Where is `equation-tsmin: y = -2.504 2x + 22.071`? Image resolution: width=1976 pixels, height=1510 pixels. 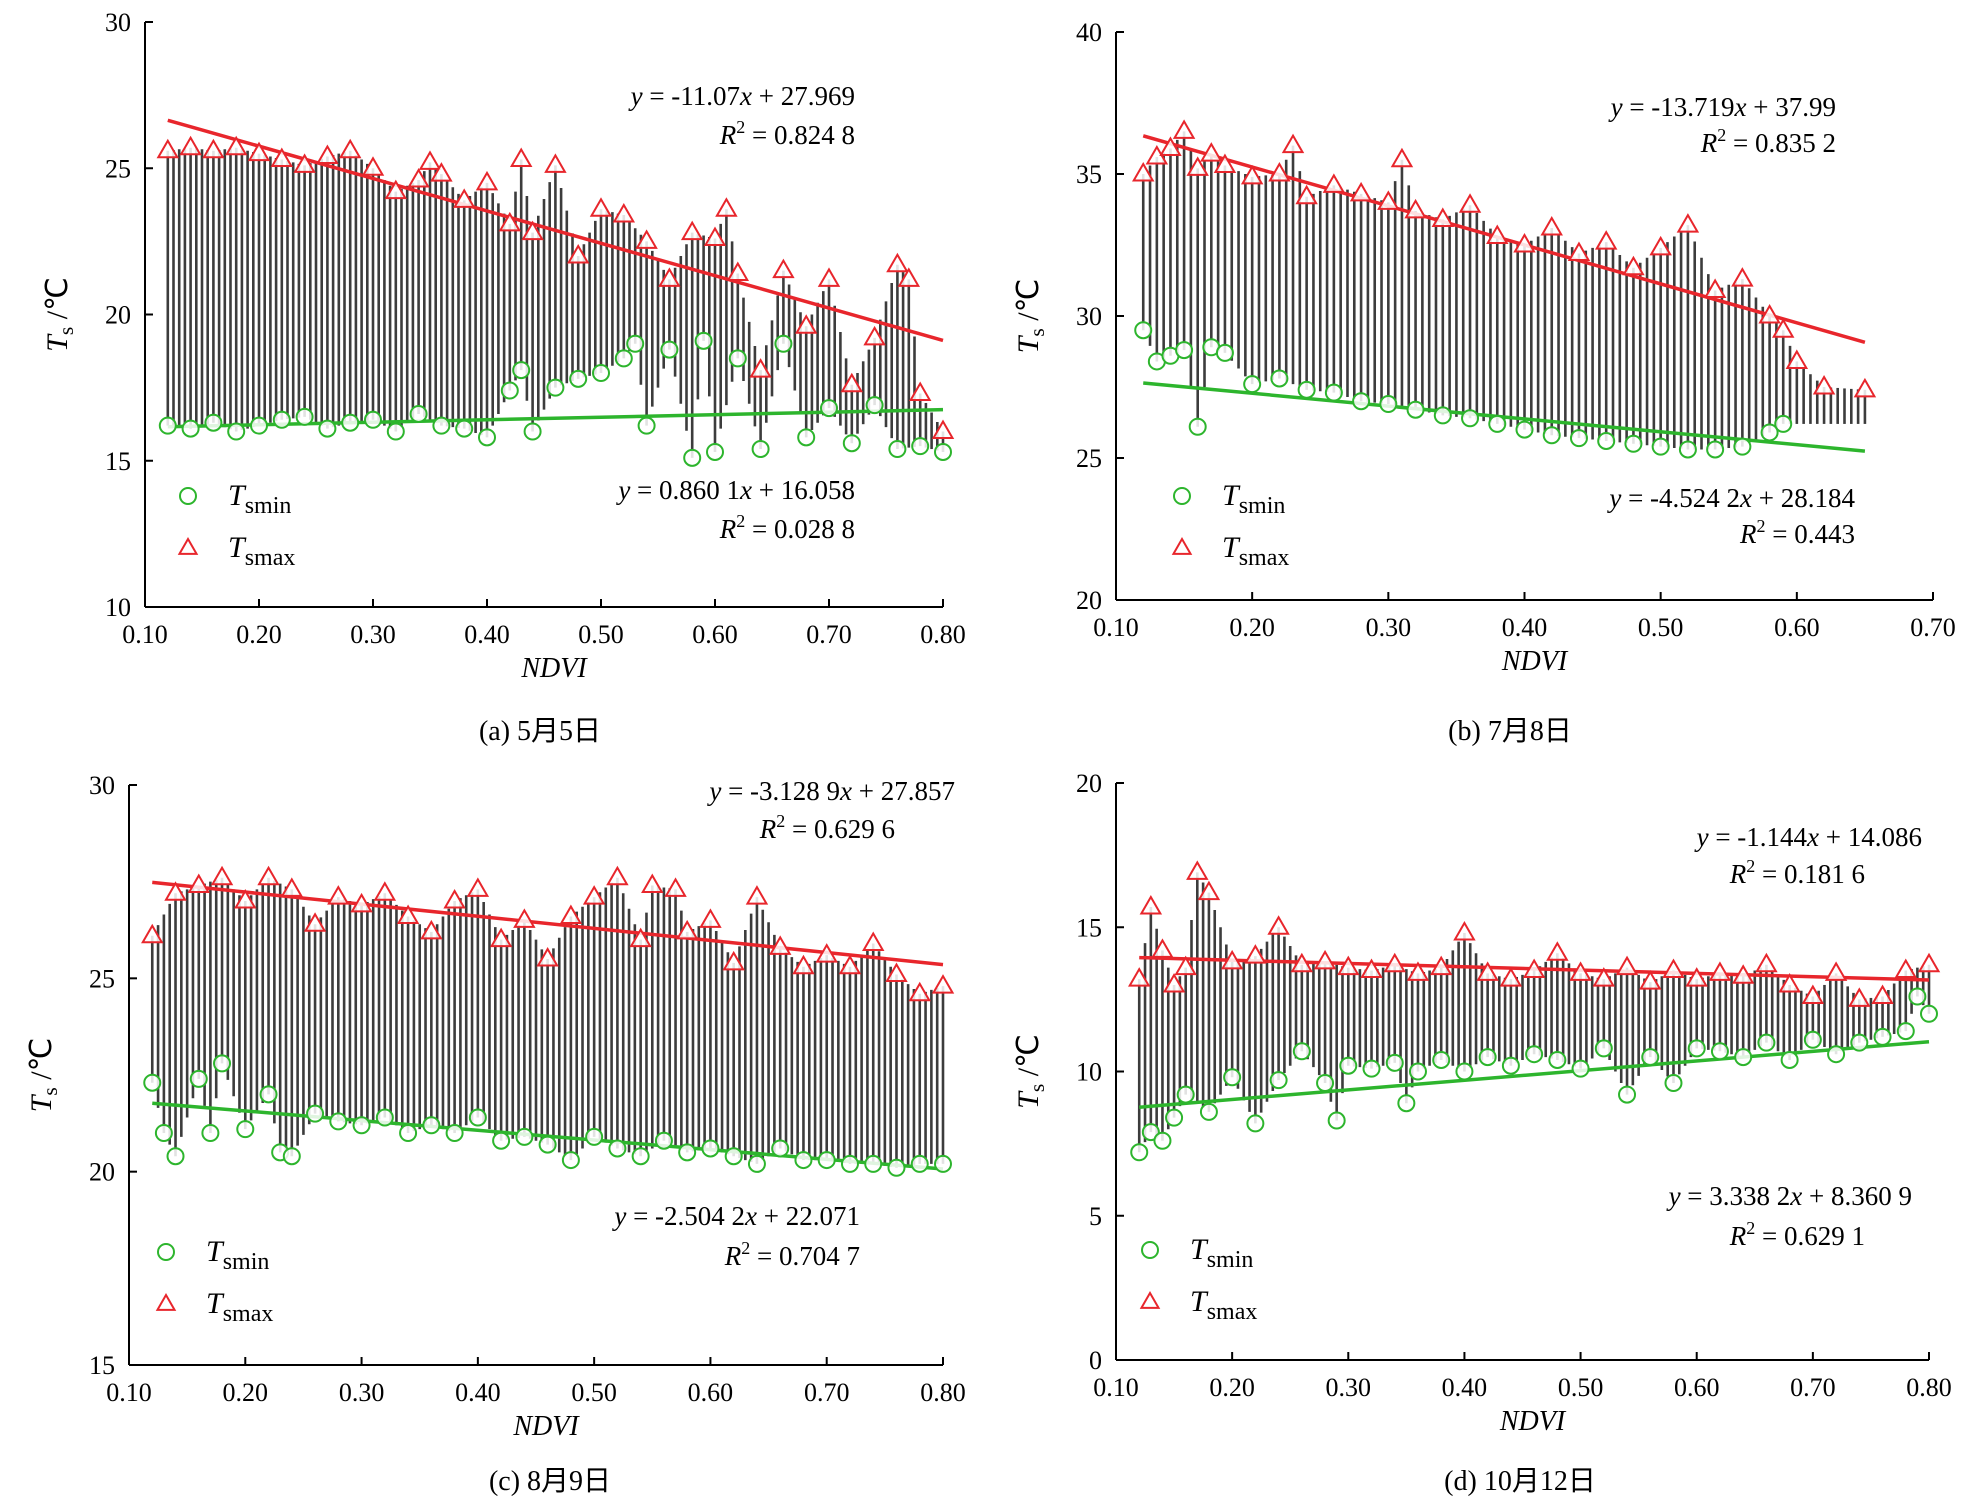
equation-tsmin: y = -2.504 2x + 22.071 is located at coordinates (735, 1216).